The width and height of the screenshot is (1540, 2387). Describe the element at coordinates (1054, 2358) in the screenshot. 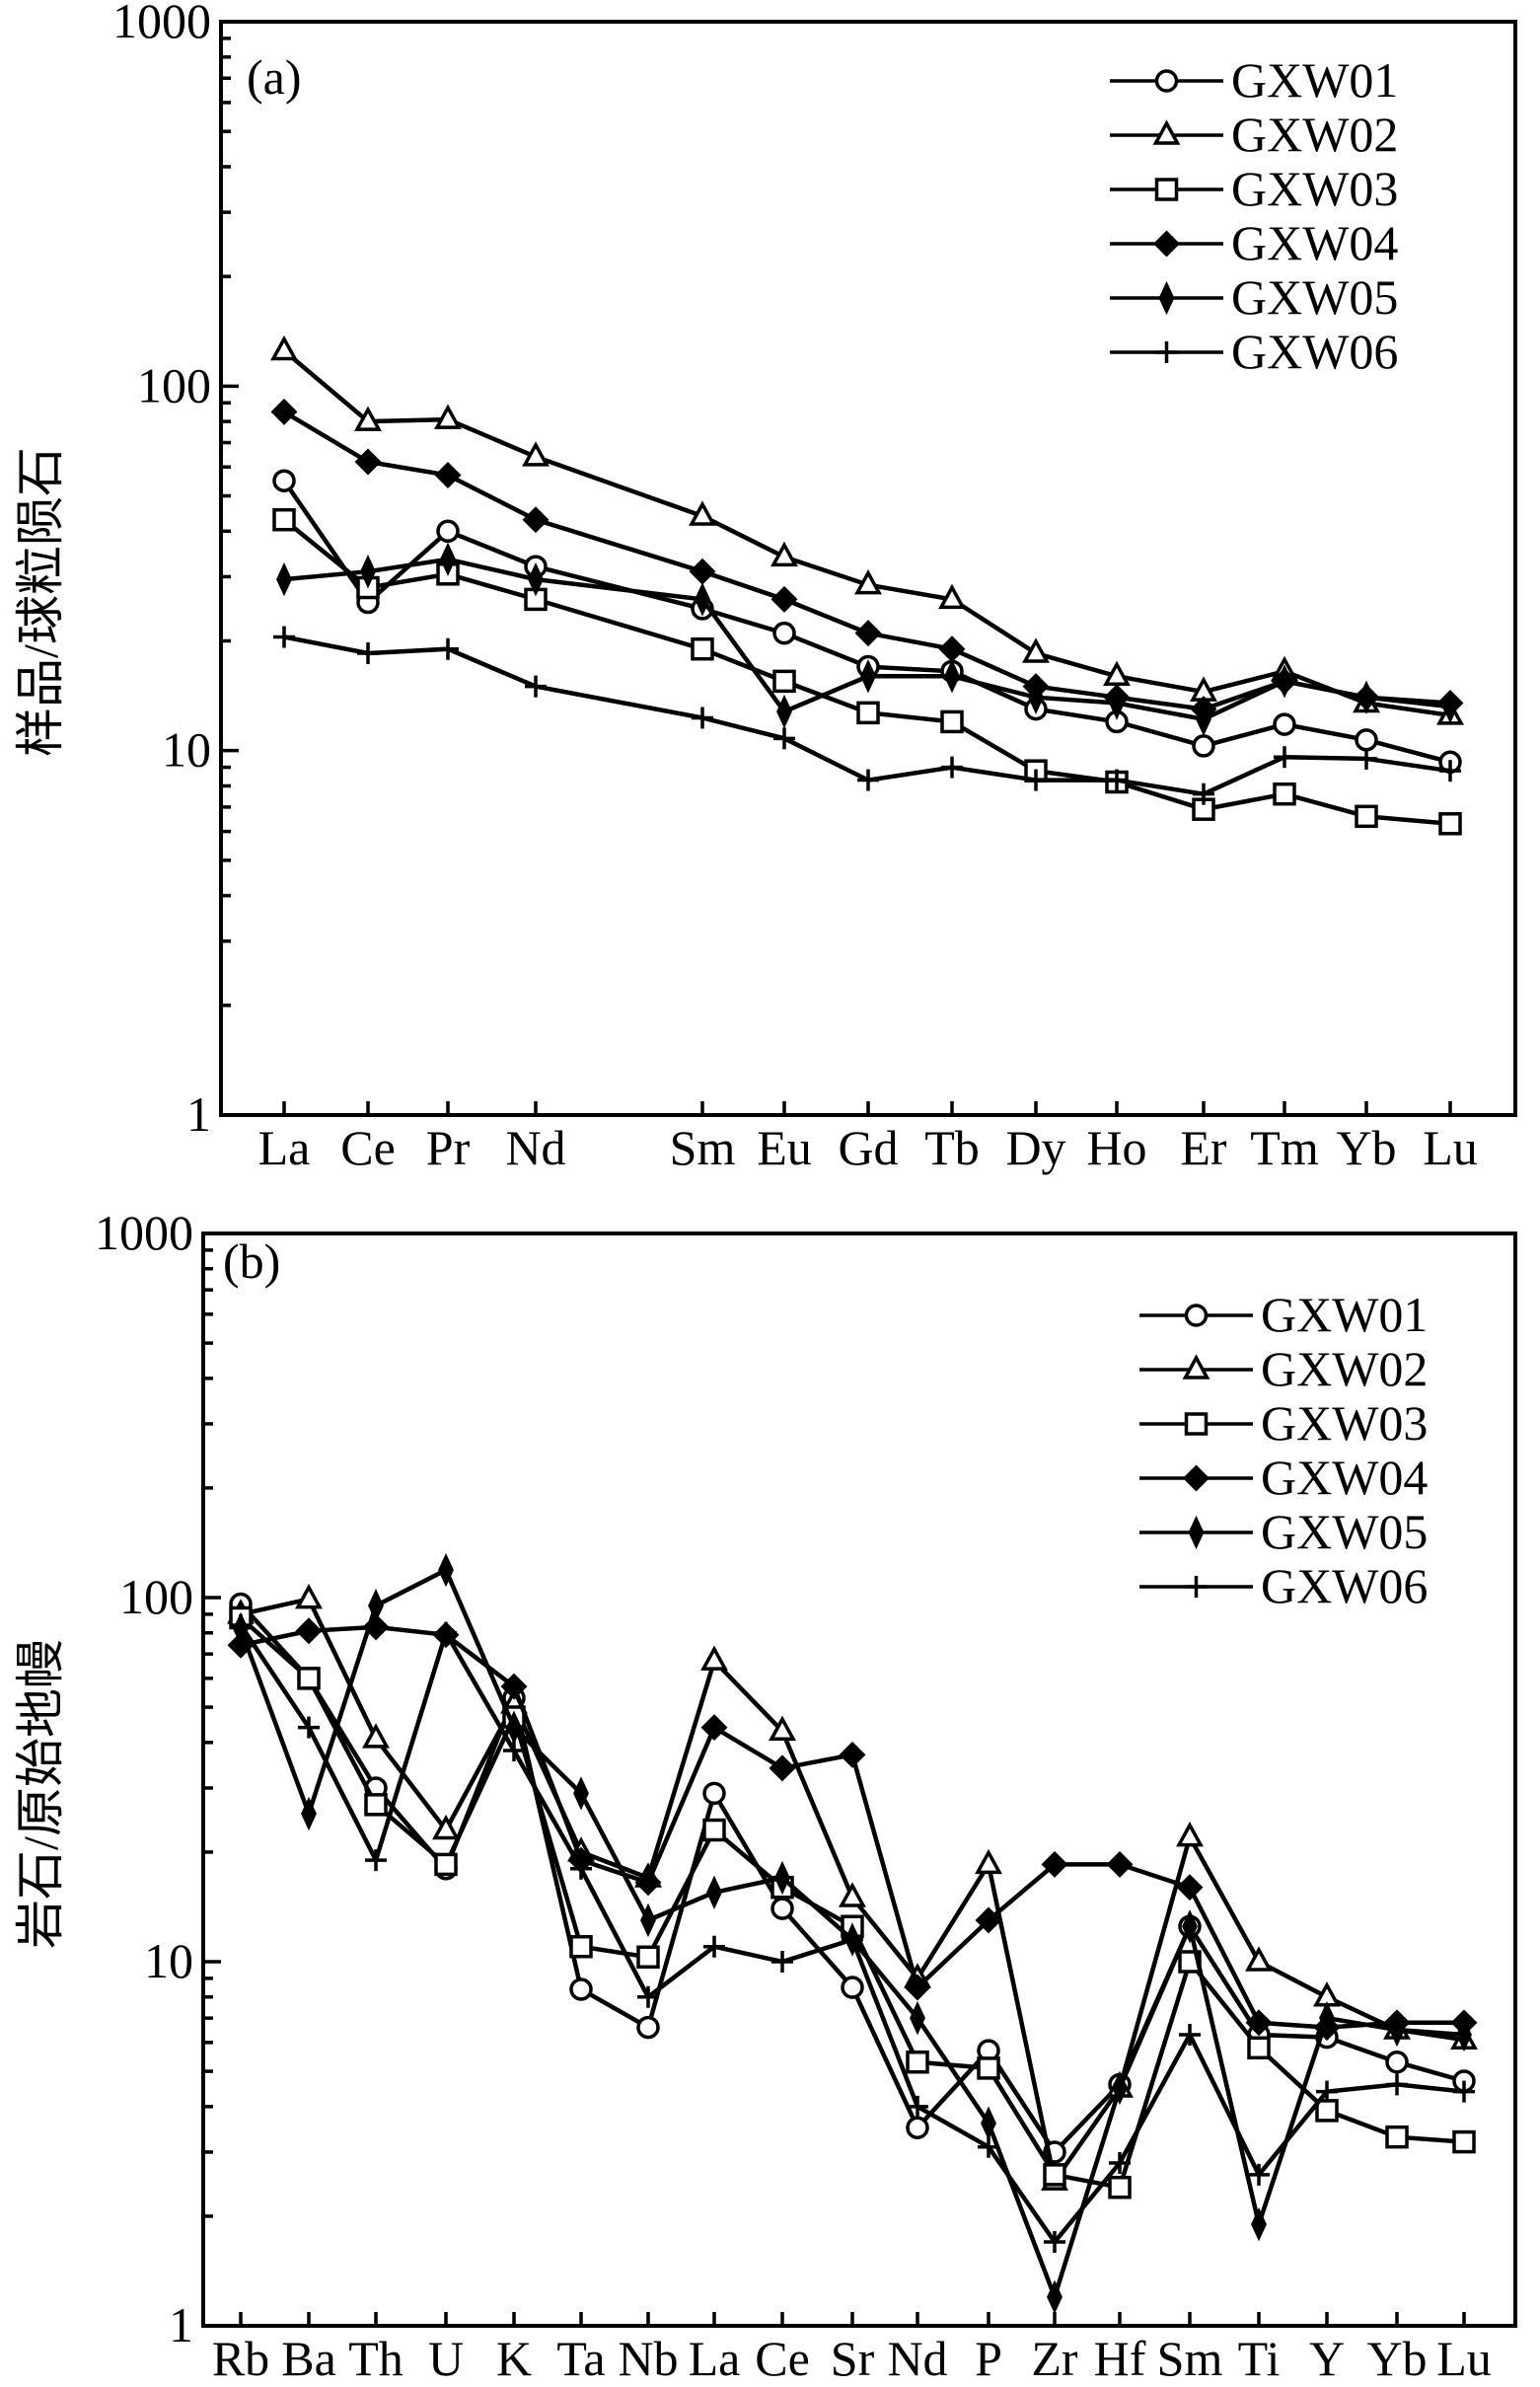

I see `x-tick-label: Zr` at that location.